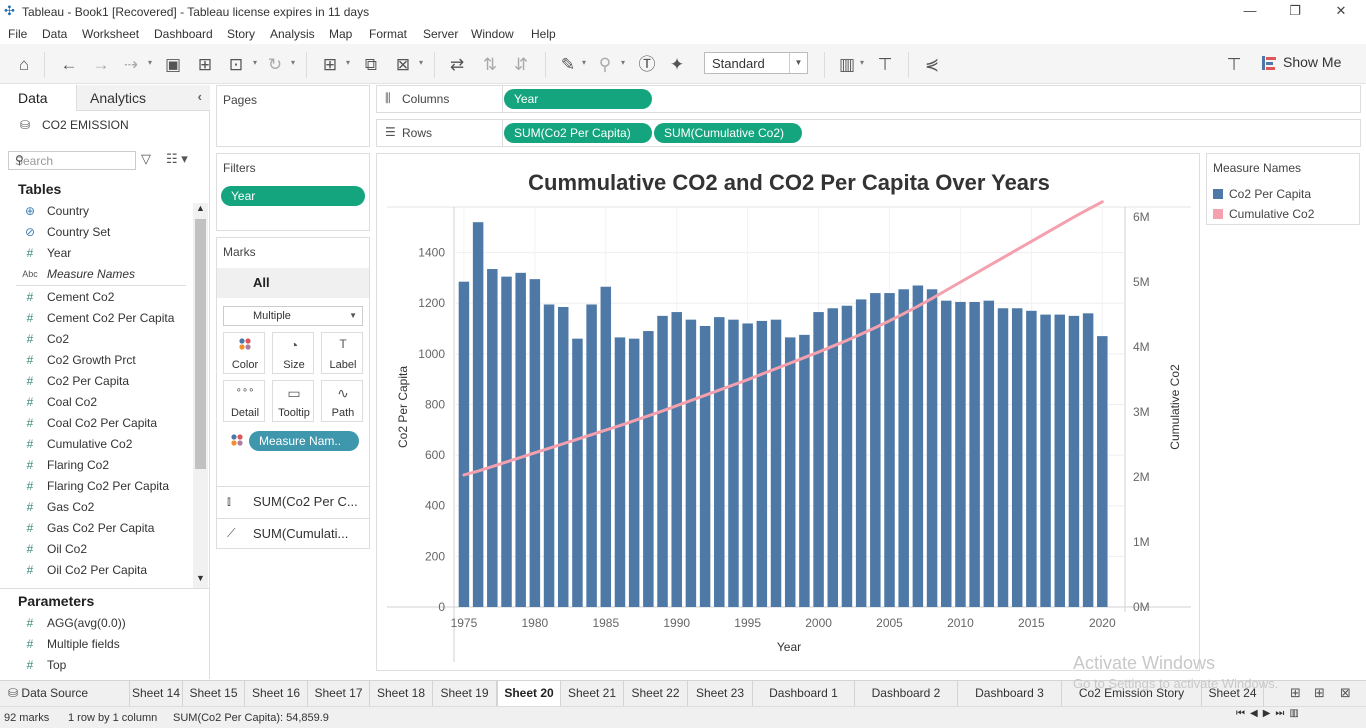 The image size is (1366, 728). Describe the element at coordinates (96, 297) in the screenshot. I see `field-item: # Cement Co2` at that location.